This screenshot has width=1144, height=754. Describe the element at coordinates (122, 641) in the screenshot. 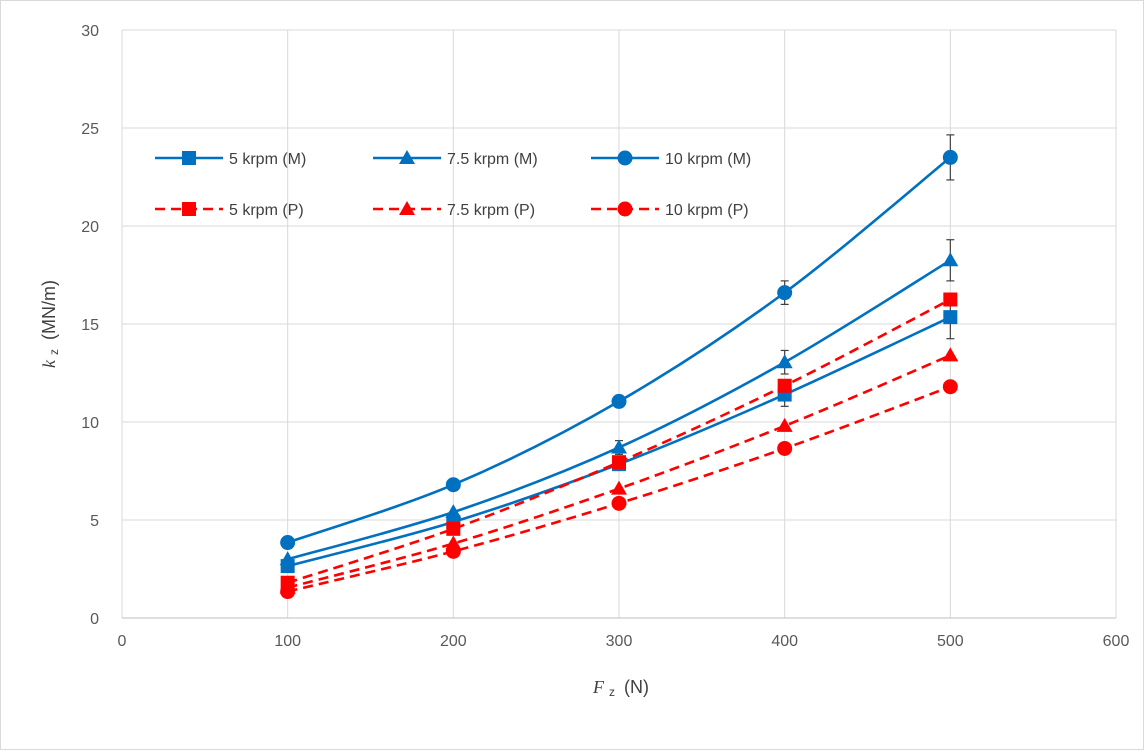

I see `x-tick-label: 0` at that location.